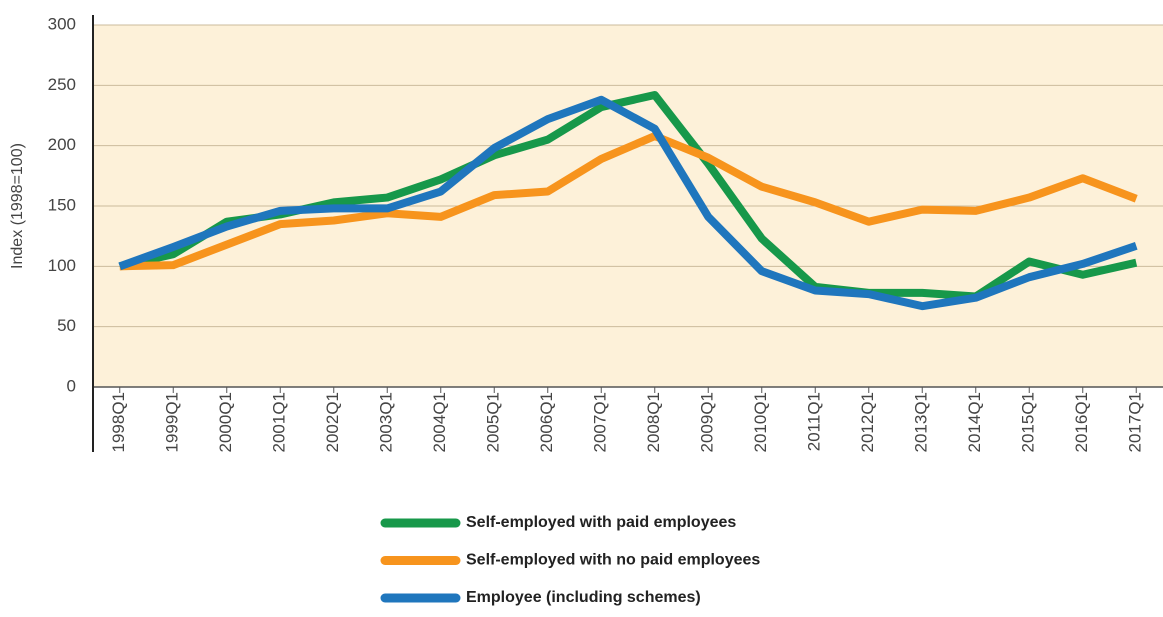  I want to click on y-tick-label: 50, so click(66, 325).